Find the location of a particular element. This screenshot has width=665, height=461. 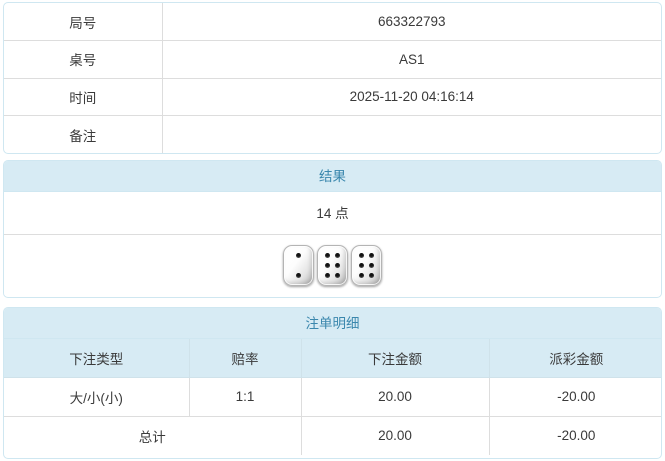

column-header-bet-type: 下注类型 is located at coordinates (97, 358).